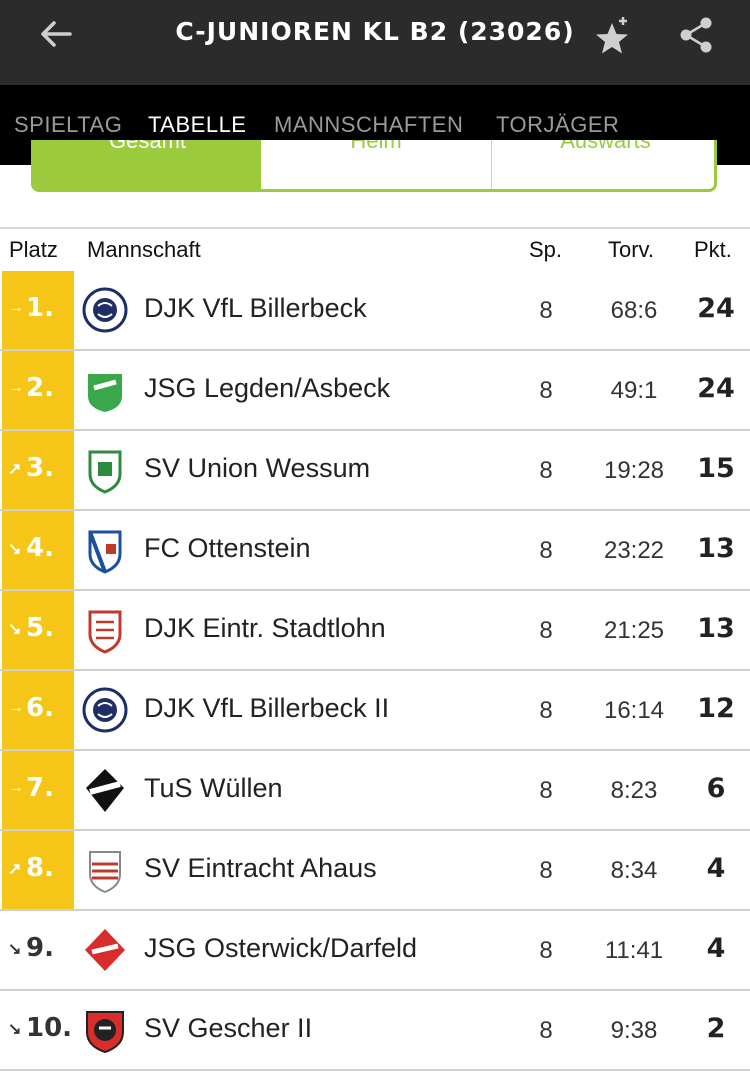 The image size is (750, 1071). Describe the element at coordinates (213, 788) in the screenshot. I see `team-name: TuS Wüllen` at that location.